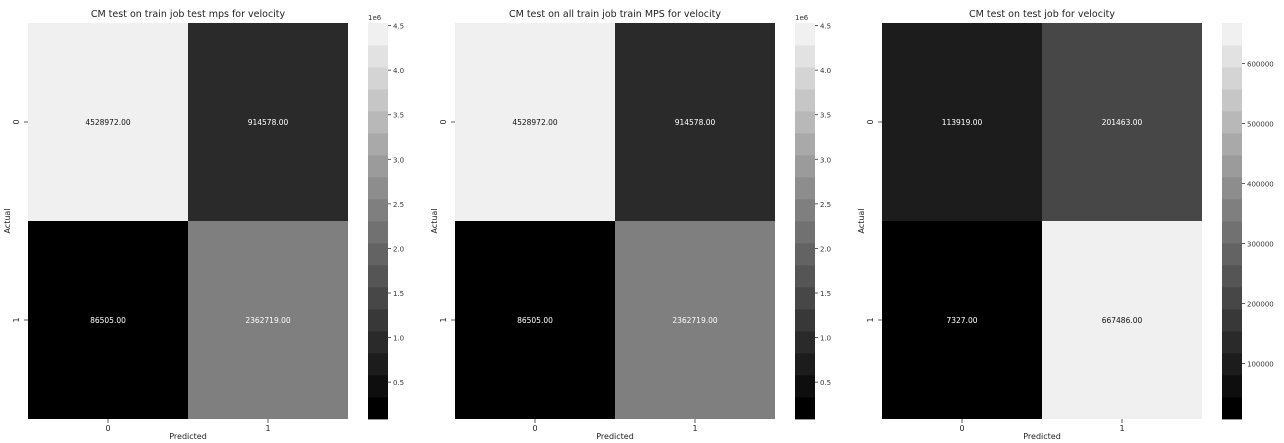  I want to click on chart-3-y-axis-label: Actual, so click(861, 220).